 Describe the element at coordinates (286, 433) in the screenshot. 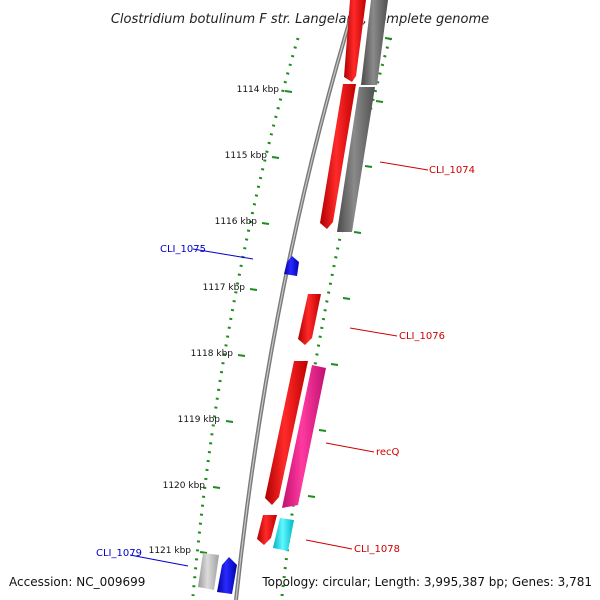

I see `gene-feature-red-recq` at that location.